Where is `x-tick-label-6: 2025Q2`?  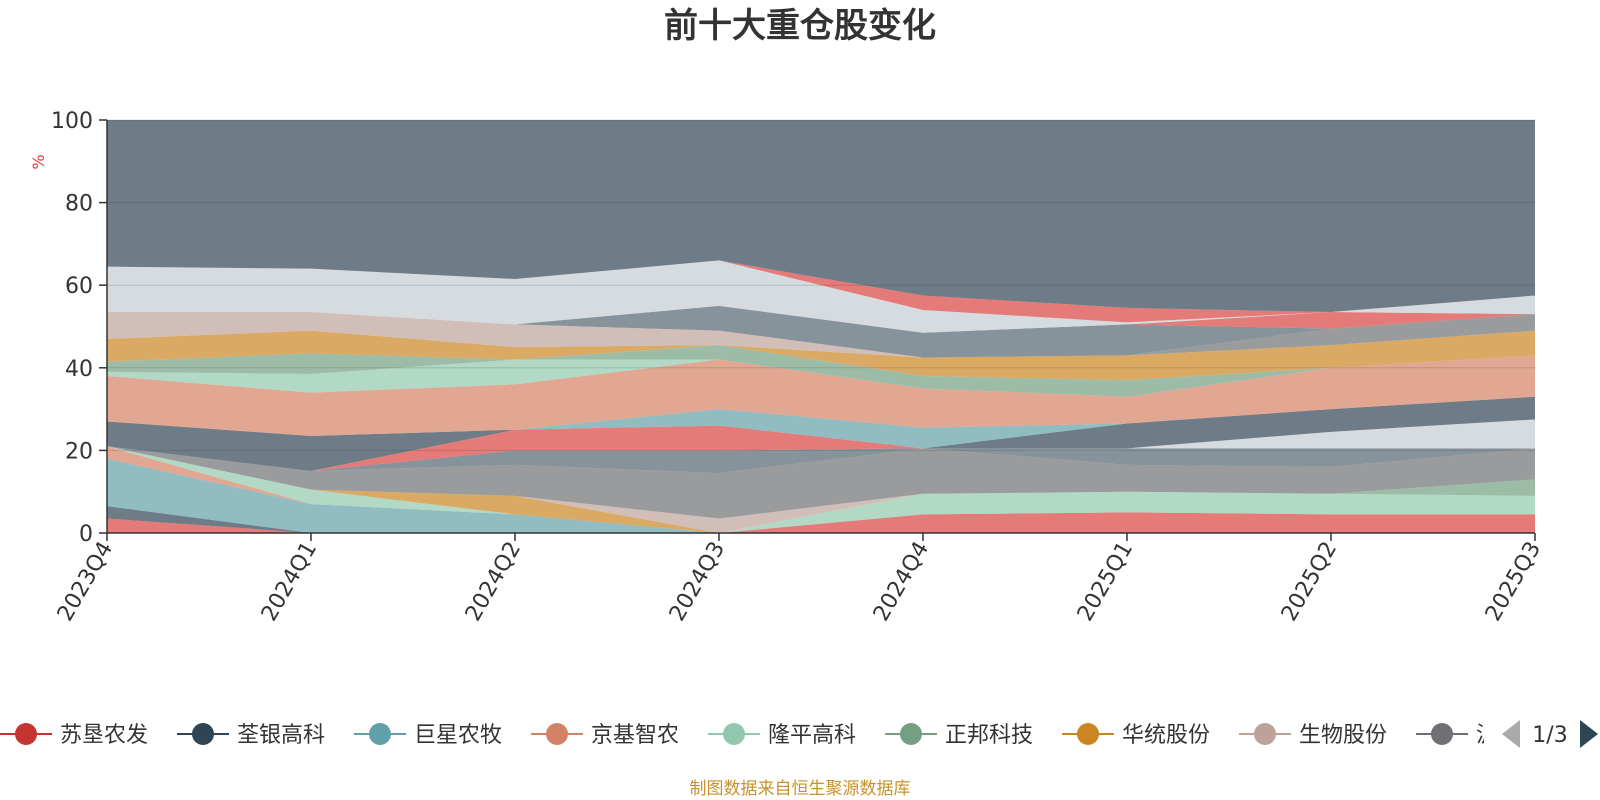
x-tick-label-6: 2025Q2 is located at coordinates (1309, 582).